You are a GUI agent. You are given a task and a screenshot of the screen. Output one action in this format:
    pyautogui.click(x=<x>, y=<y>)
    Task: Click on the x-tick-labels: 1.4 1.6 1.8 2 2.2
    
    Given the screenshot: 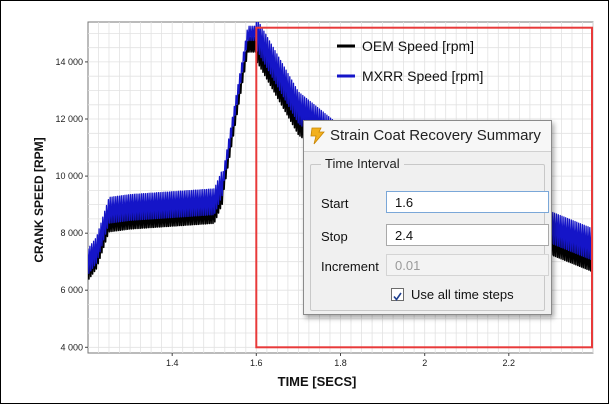 What is the action you would take?
    pyautogui.click(x=340, y=360)
    